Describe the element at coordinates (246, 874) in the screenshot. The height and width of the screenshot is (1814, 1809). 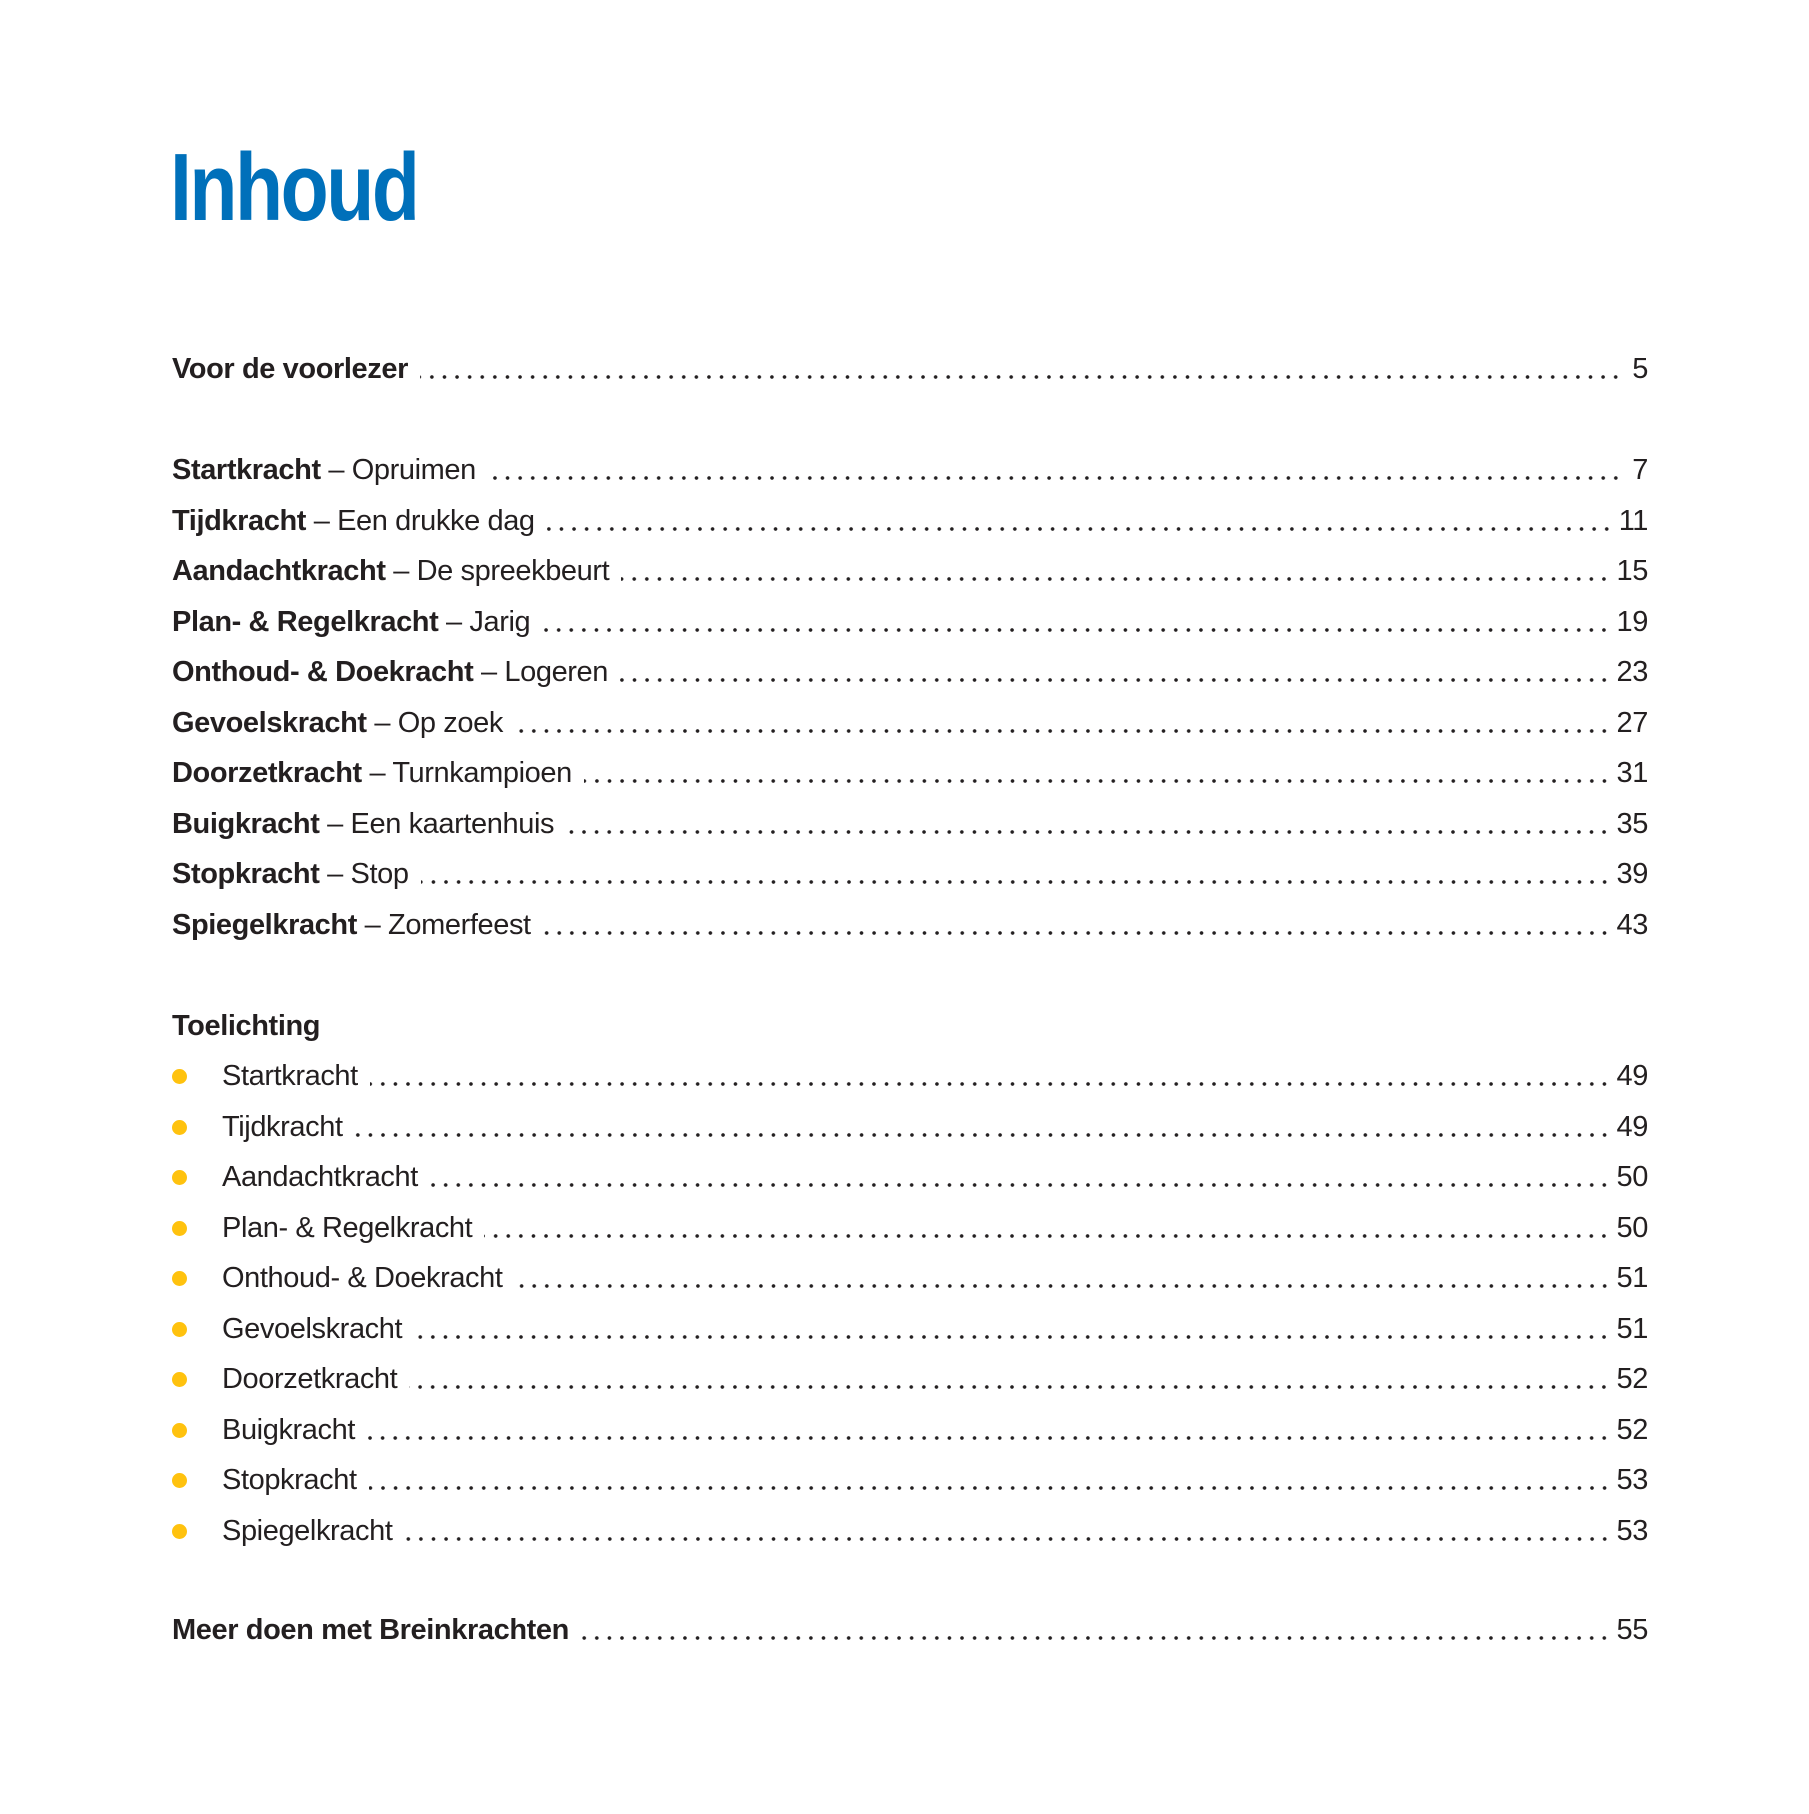
I see `chapter-power: Stopkracht` at that location.